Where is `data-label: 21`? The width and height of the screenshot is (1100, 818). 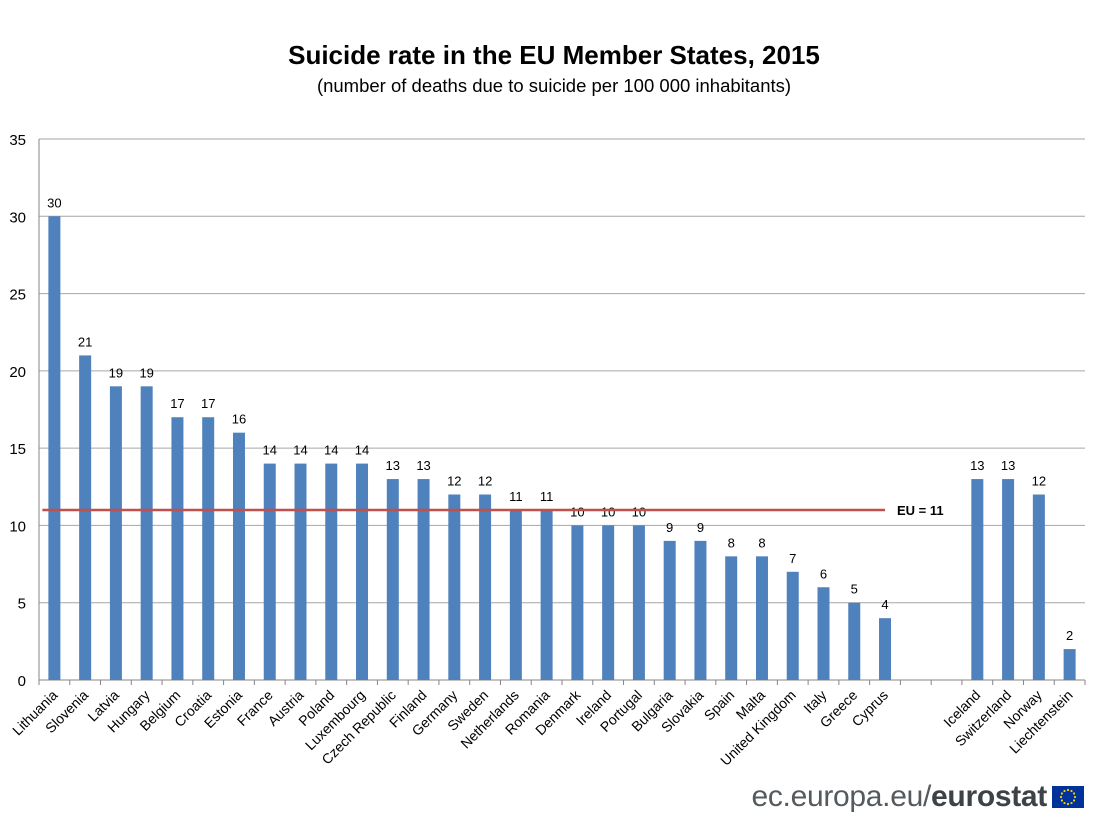
data-label: 21 is located at coordinates (85, 341).